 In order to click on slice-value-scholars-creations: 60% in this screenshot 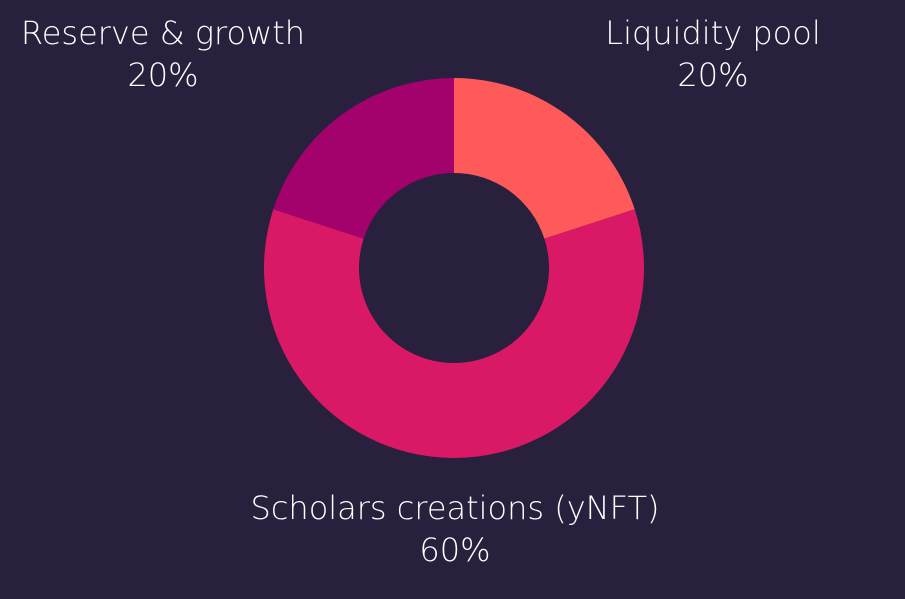, I will do `click(455, 550)`.